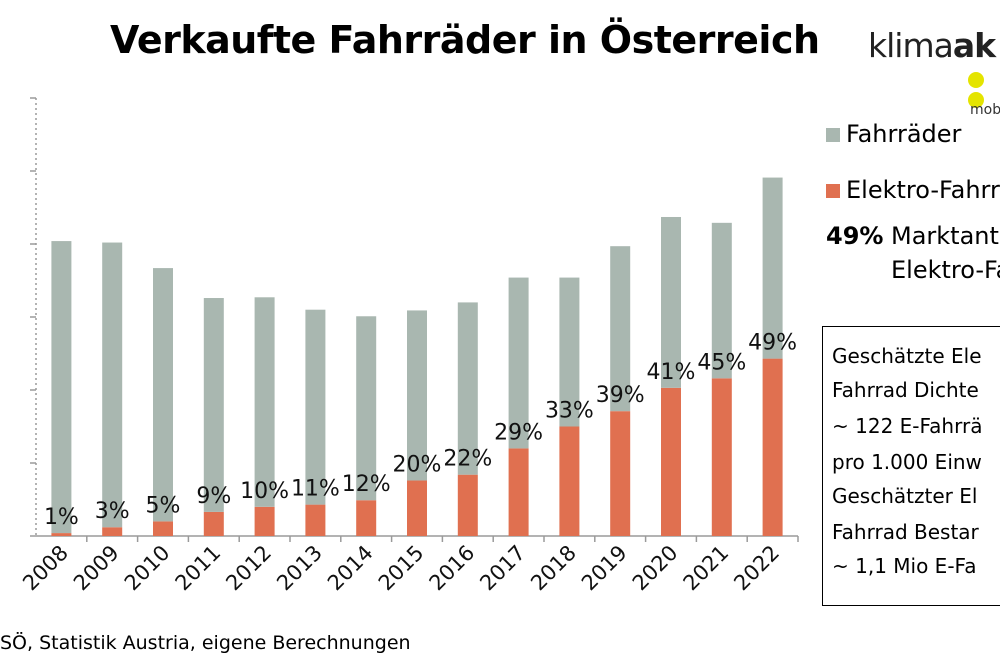 The width and height of the screenshot is (1000, 667). What do you see at coordinates (974, 45) in the screenshot?
I see `logo-text-bold: ak` at bounding box center [974, 45].